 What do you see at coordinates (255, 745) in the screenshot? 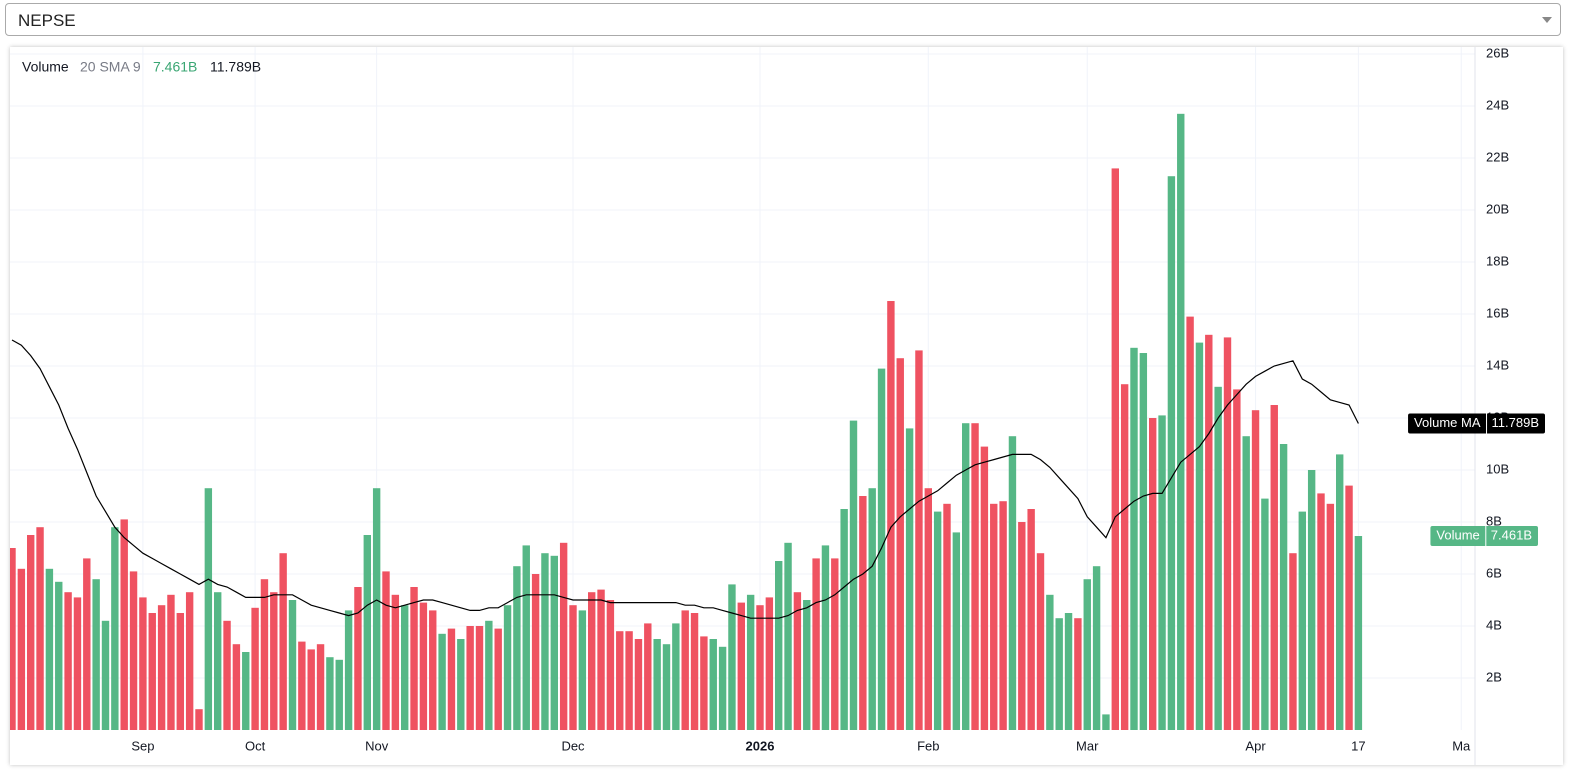
I see `x-tick-label: Oct` at bounding box center [255, 745].